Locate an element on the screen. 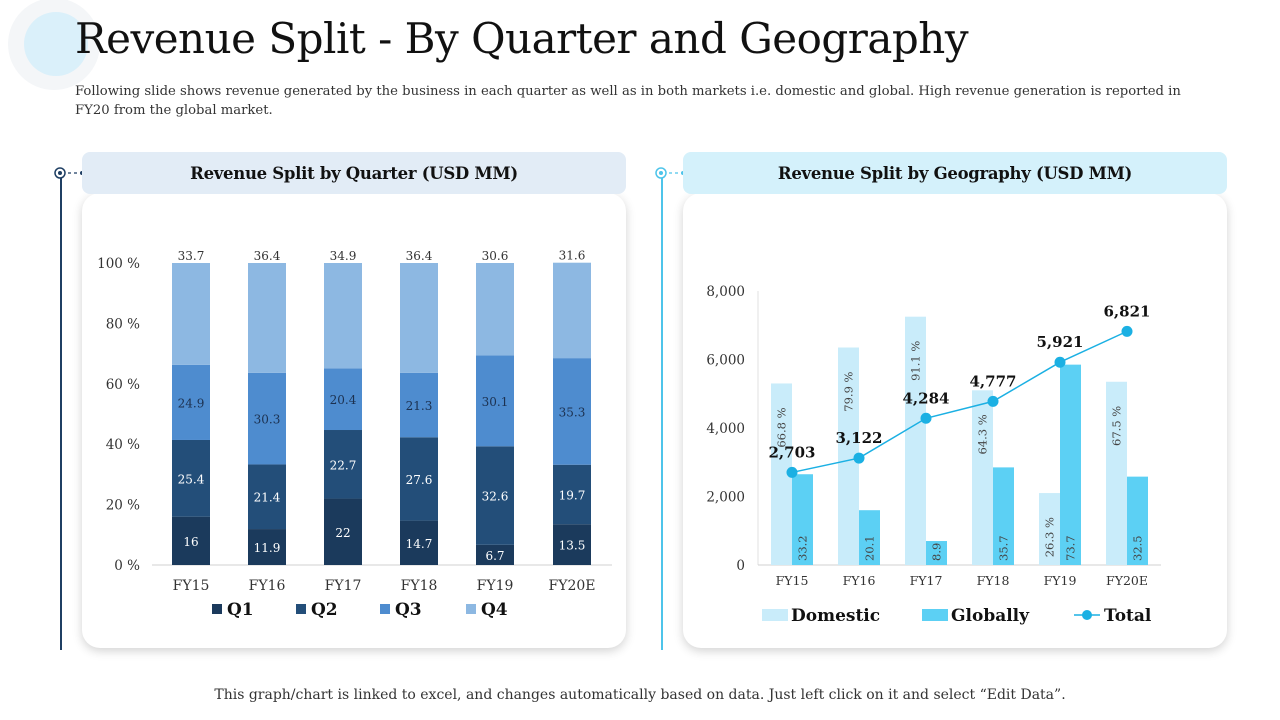 This screenshot has height=720, width=1280. data-label: 34.9 is located at coordinates (343, 256).